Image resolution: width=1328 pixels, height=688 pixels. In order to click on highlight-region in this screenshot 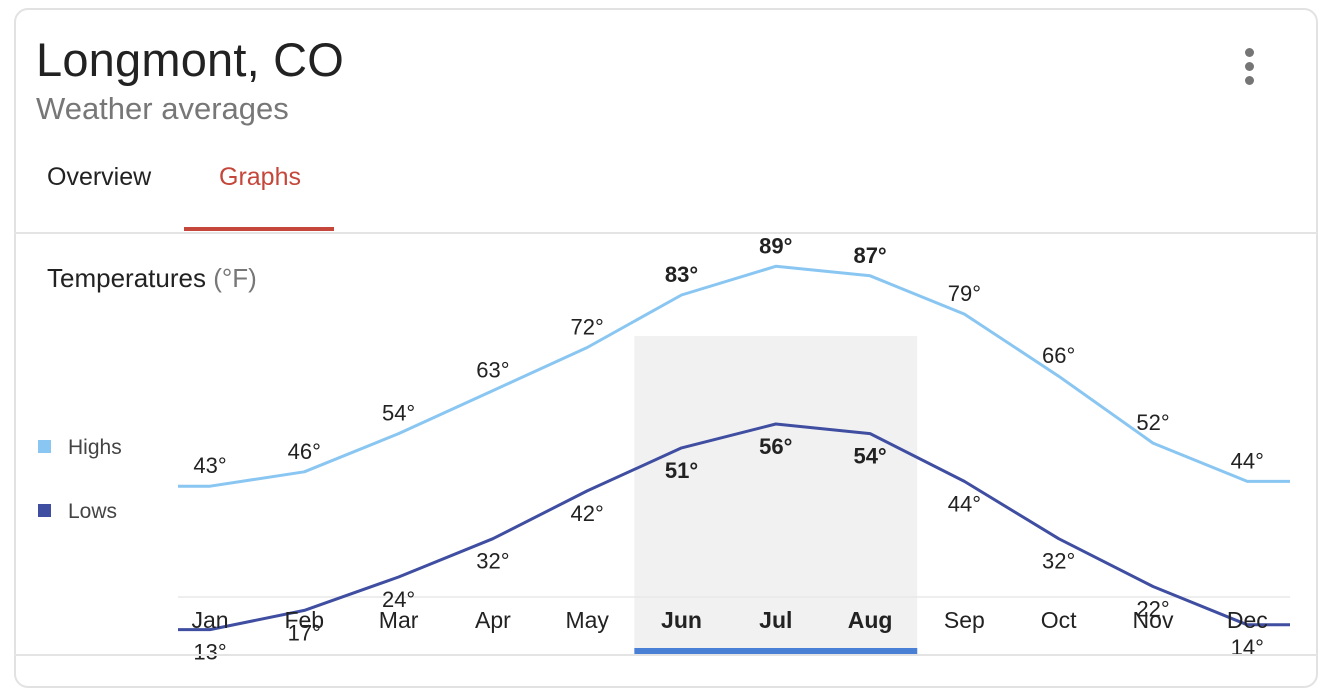, I will do `click(776, 494)`.